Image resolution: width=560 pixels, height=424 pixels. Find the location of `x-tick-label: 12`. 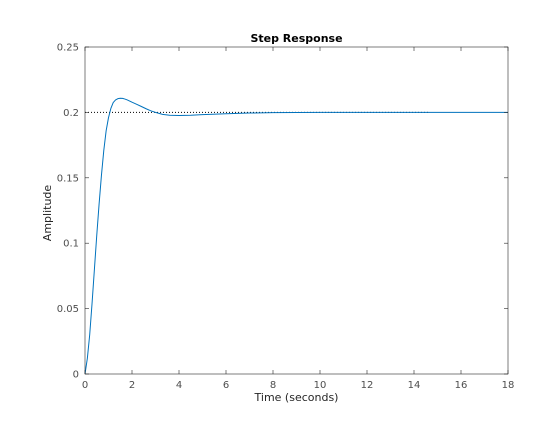

x-tick-label: 12 is located at coordinates (367, 385).